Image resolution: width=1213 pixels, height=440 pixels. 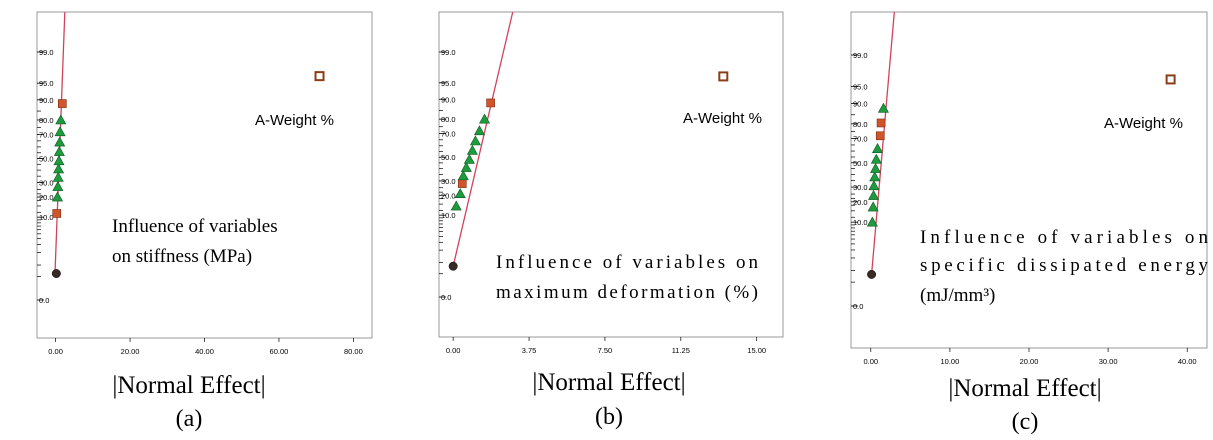 What do you see at coordinates (605, 350) in the screenshot?
I see `x-tick-label: 7.50` at bounding box center [605, 350].